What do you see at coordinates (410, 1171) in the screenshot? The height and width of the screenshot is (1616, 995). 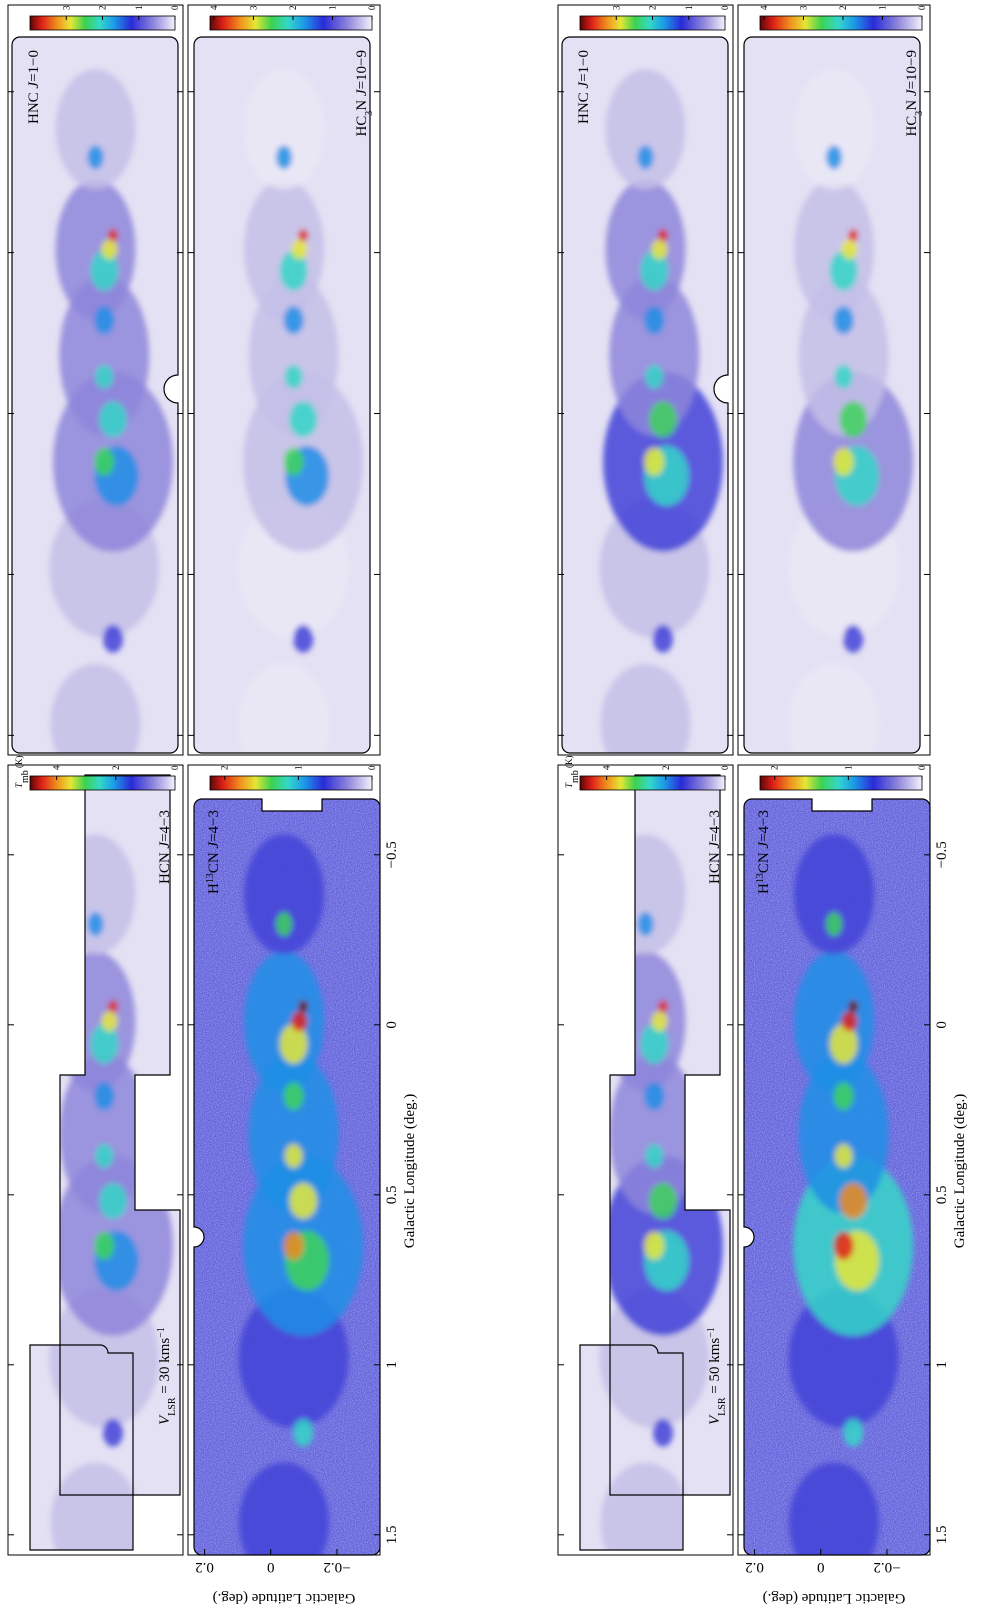 I see `x-axis-label: Galactic Longitude (deg.)` at bounding box center [410, 1171].